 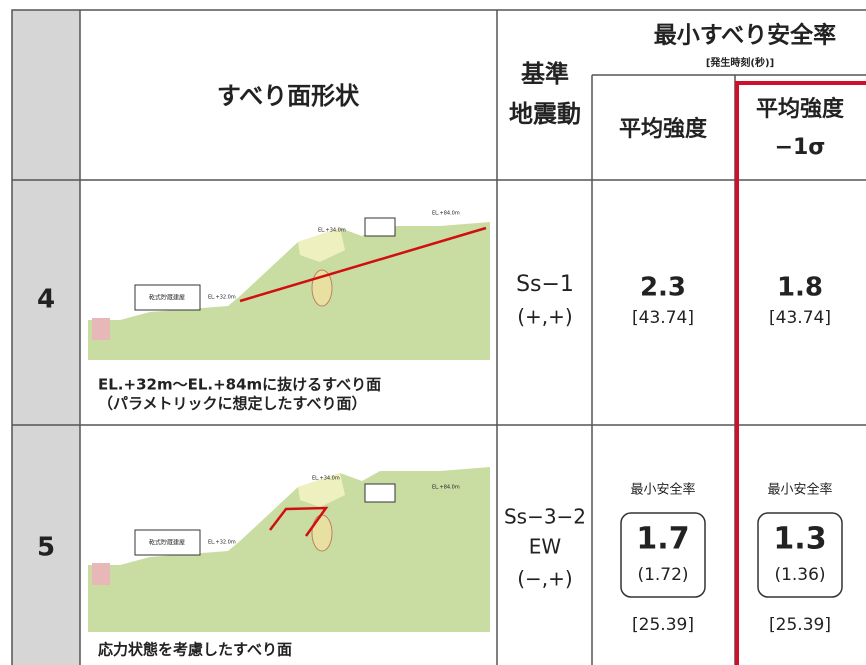 What do you see at coordinates (662, 539) in the screenshot?
I see `factor: 1.7` at bounding box center [662, 539].